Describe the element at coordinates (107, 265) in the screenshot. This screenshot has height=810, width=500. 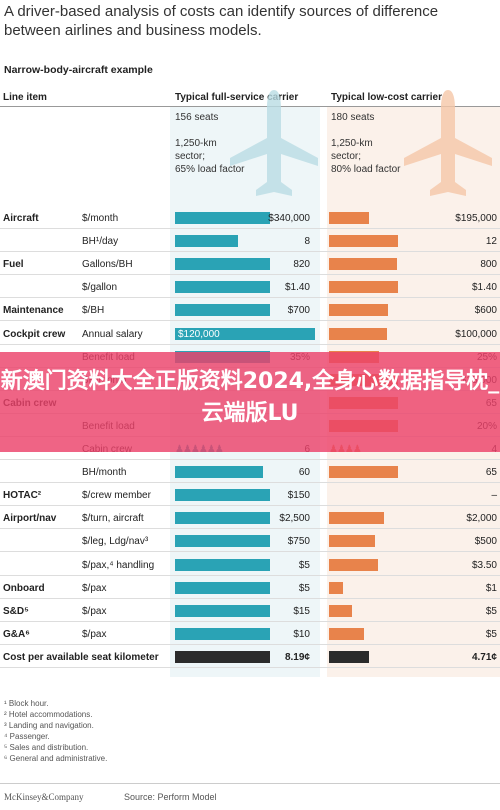
I see `row-driver: Gallons/BH` at that location.